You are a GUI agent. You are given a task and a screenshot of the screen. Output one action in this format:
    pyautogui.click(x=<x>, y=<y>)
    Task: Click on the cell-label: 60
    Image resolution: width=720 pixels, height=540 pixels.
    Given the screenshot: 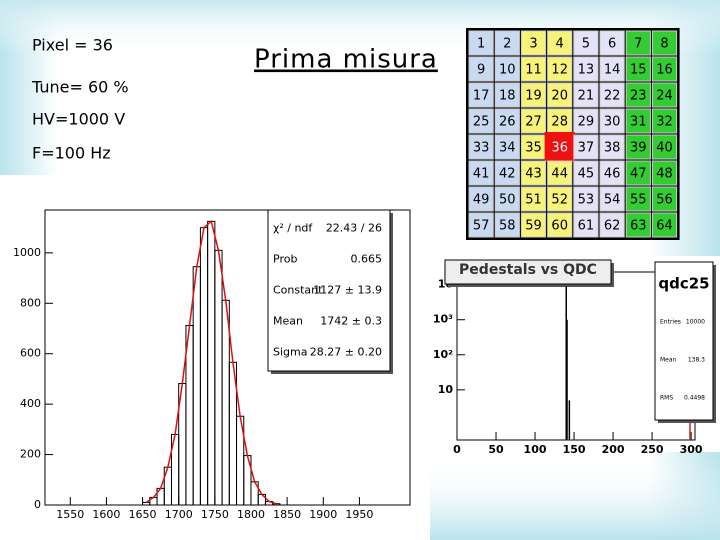 What is the action you would take?
    pyautogui.click(x=559, y=226)
    